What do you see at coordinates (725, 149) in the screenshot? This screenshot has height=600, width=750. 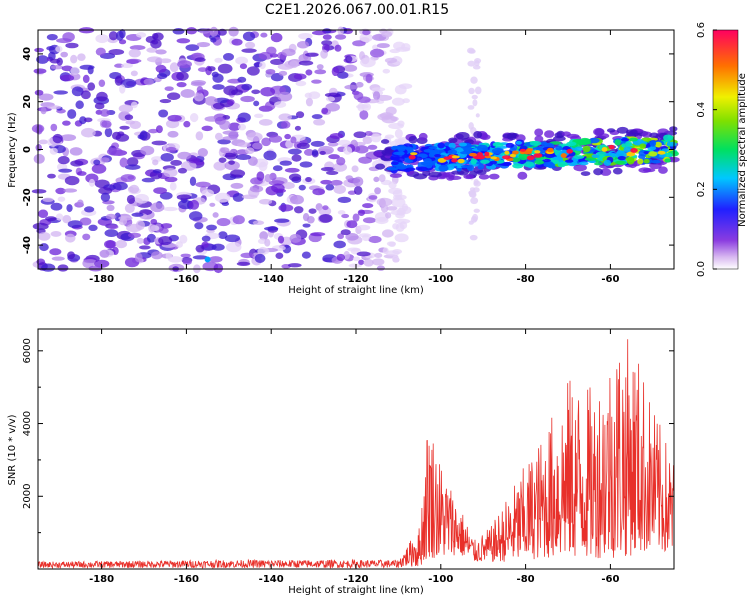 I see `colorbar-gradient` at bounding box center [725, 149].